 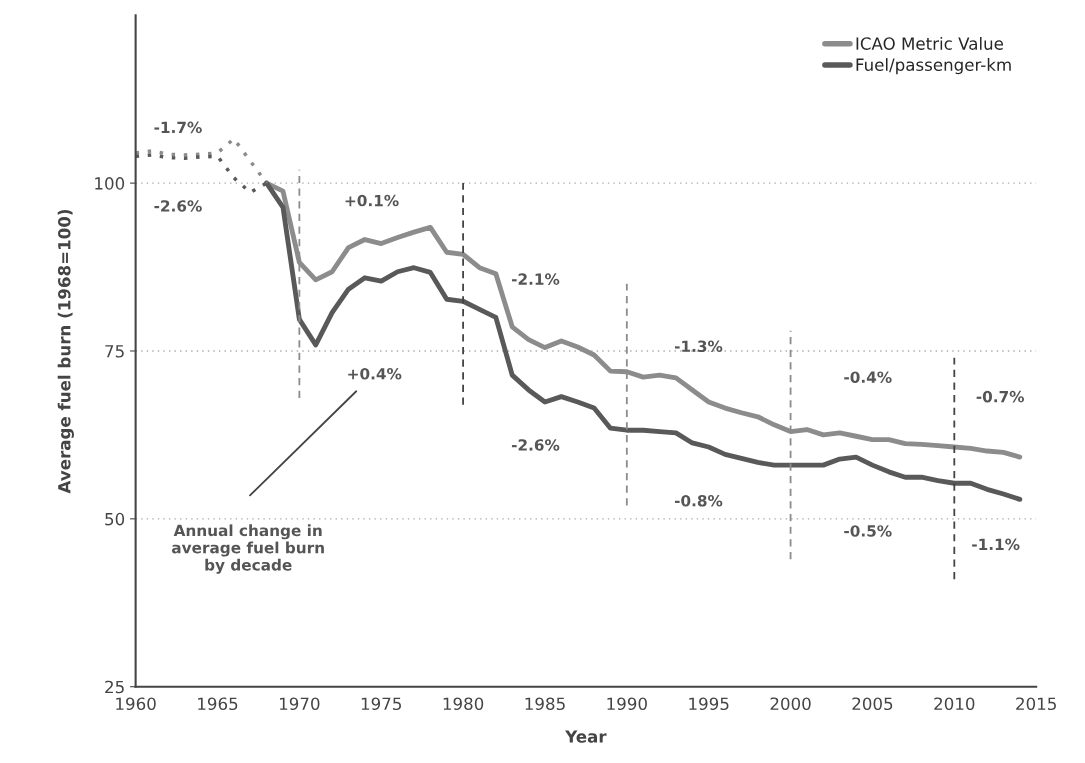 What do you see at coordinates (868, 377) in the screenshot?
I see `annotation: -0.4%` at bounding box center [868, 377].